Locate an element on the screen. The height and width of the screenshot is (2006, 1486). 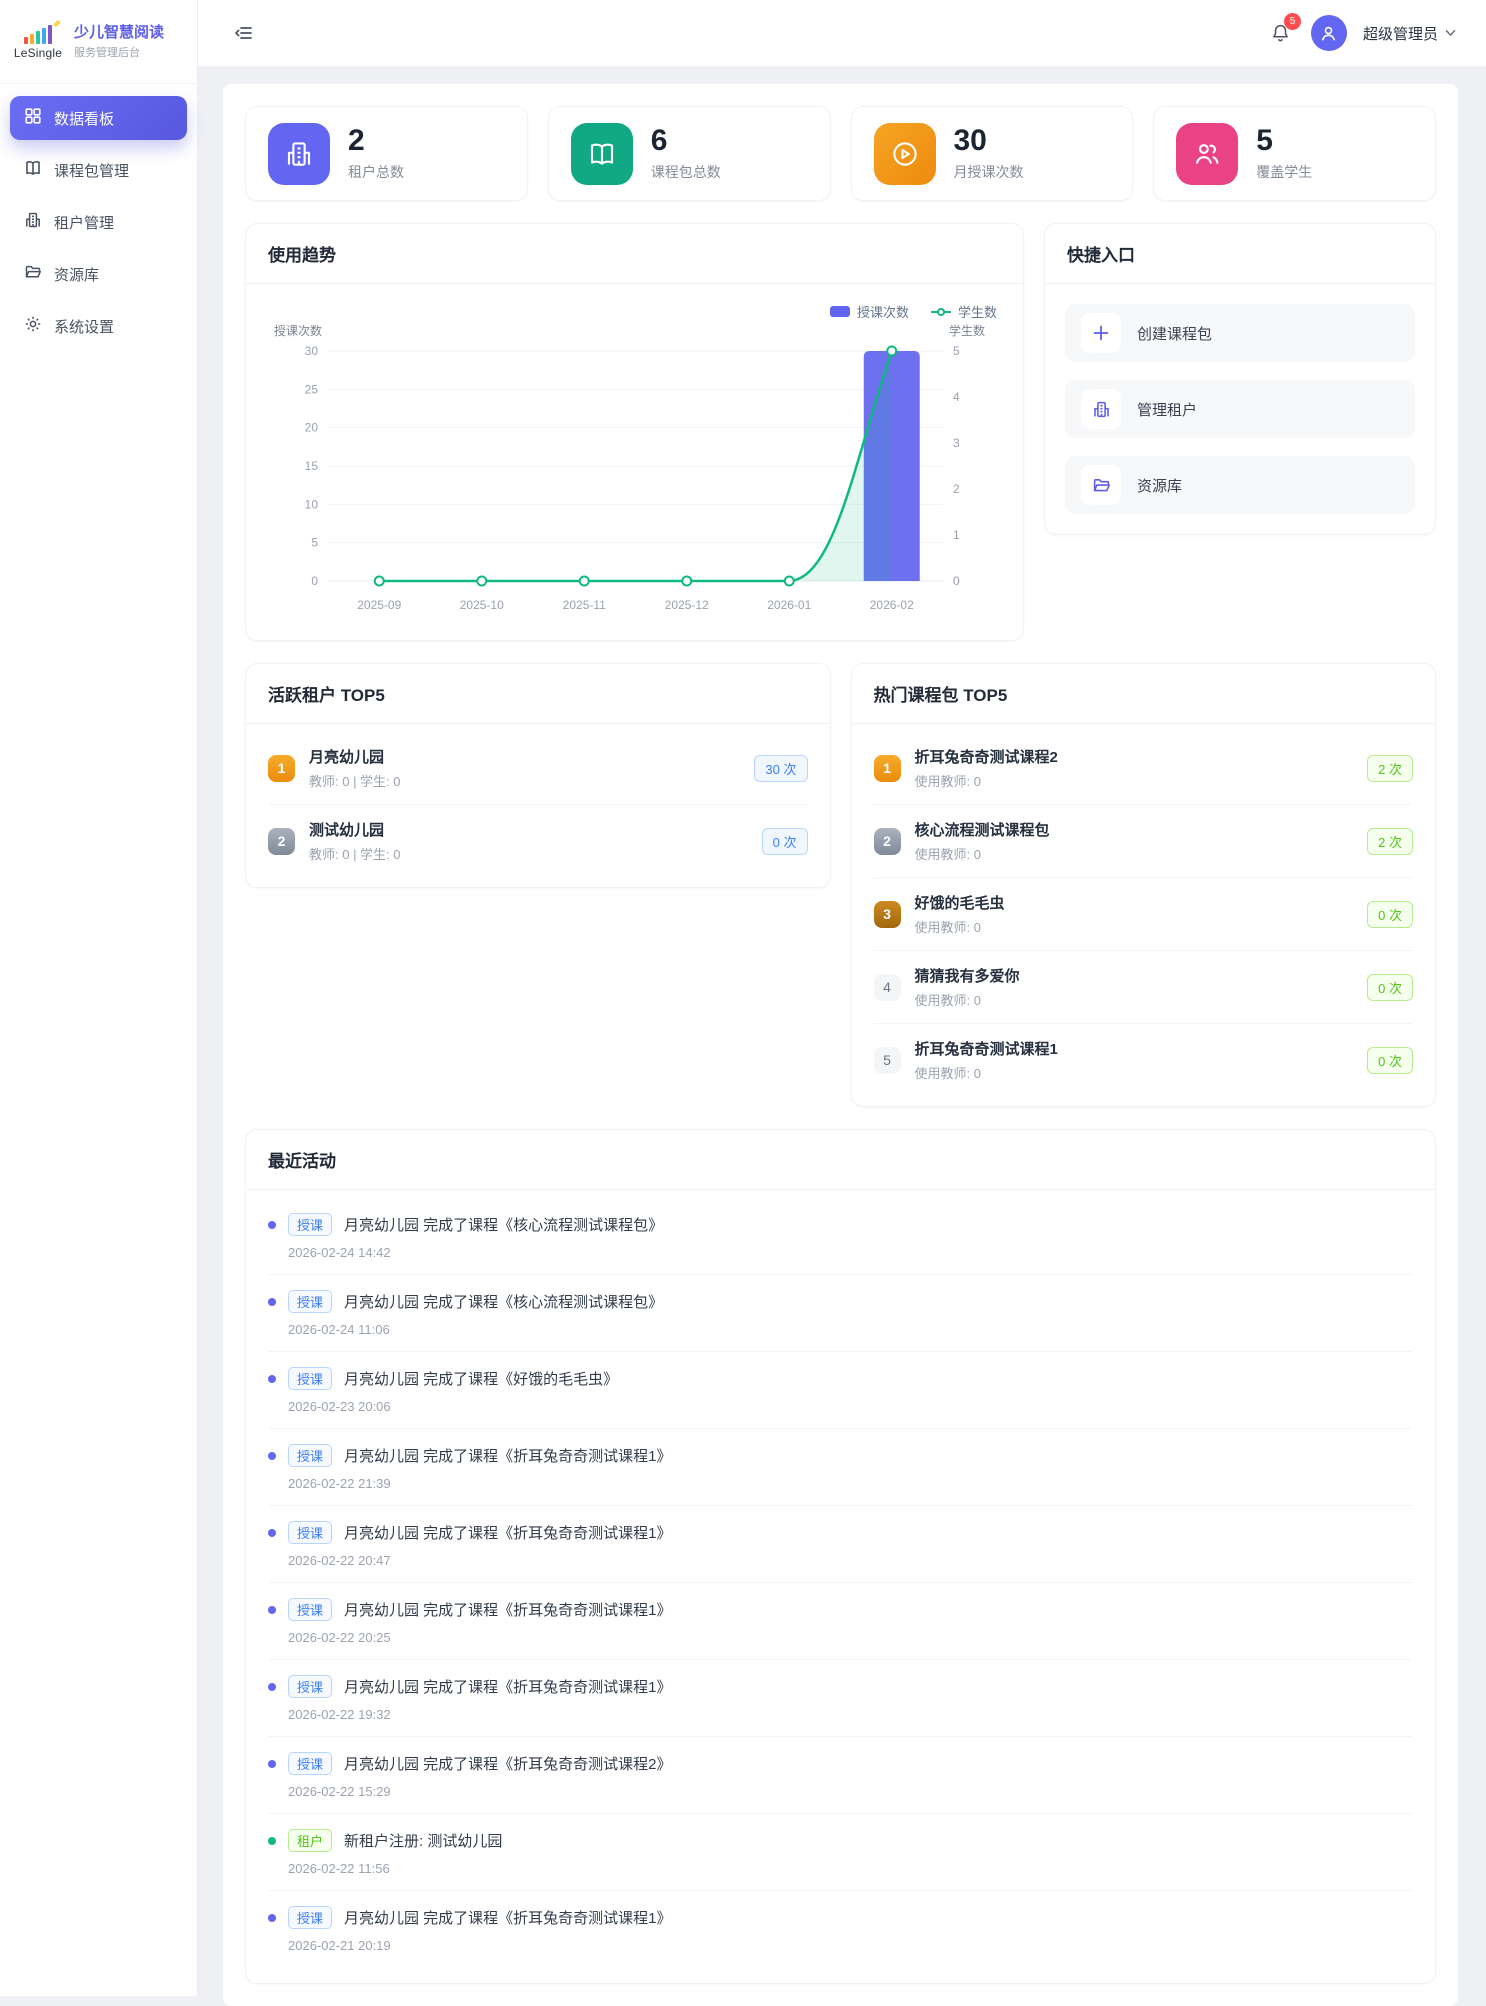
stat-label: 覆盖学生 is located at coordinates (1284, 172).